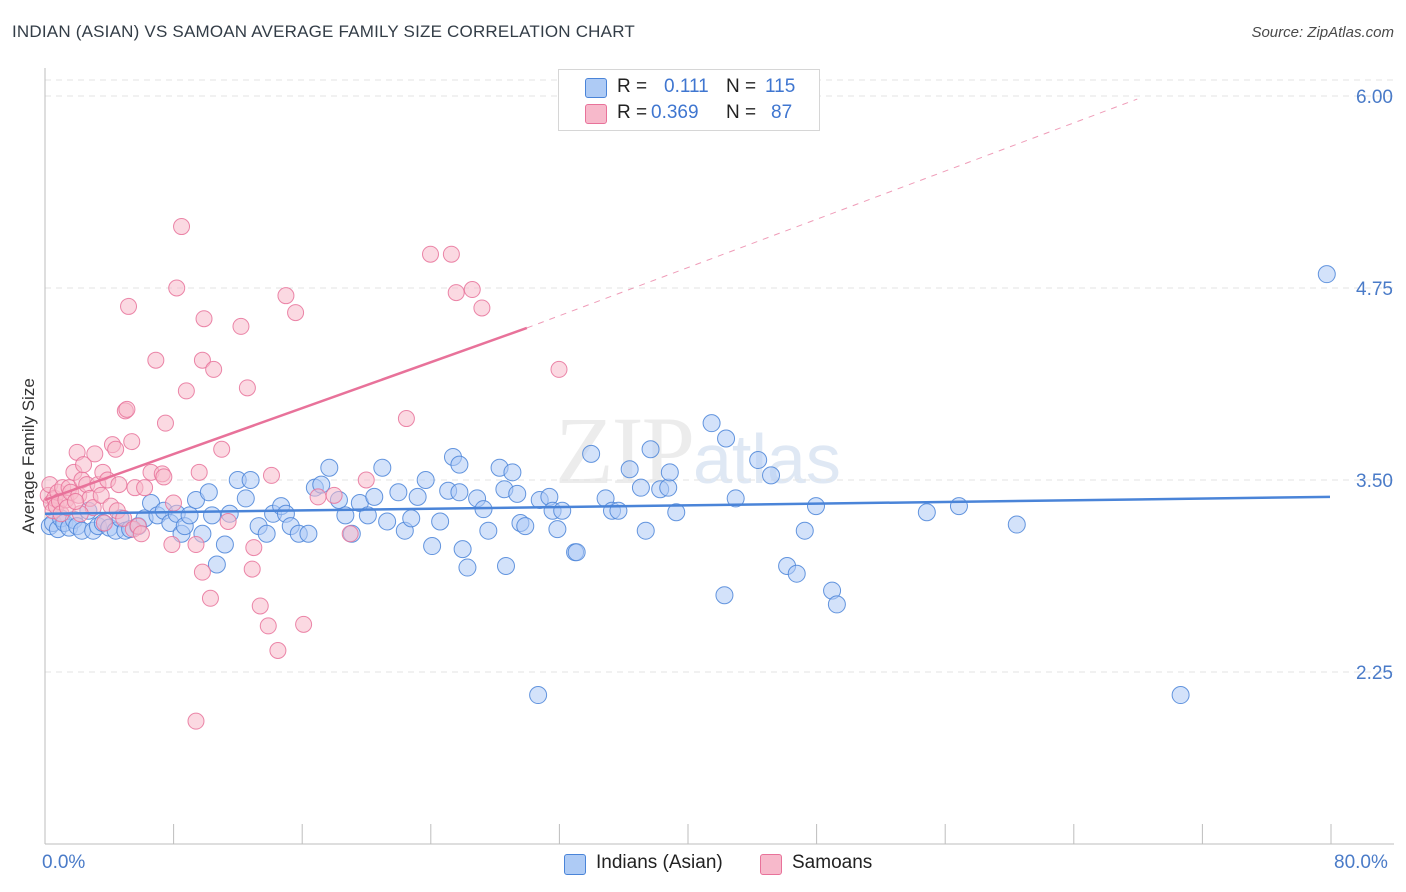  I want to click on r-value: 0.369, so click(675, 112).